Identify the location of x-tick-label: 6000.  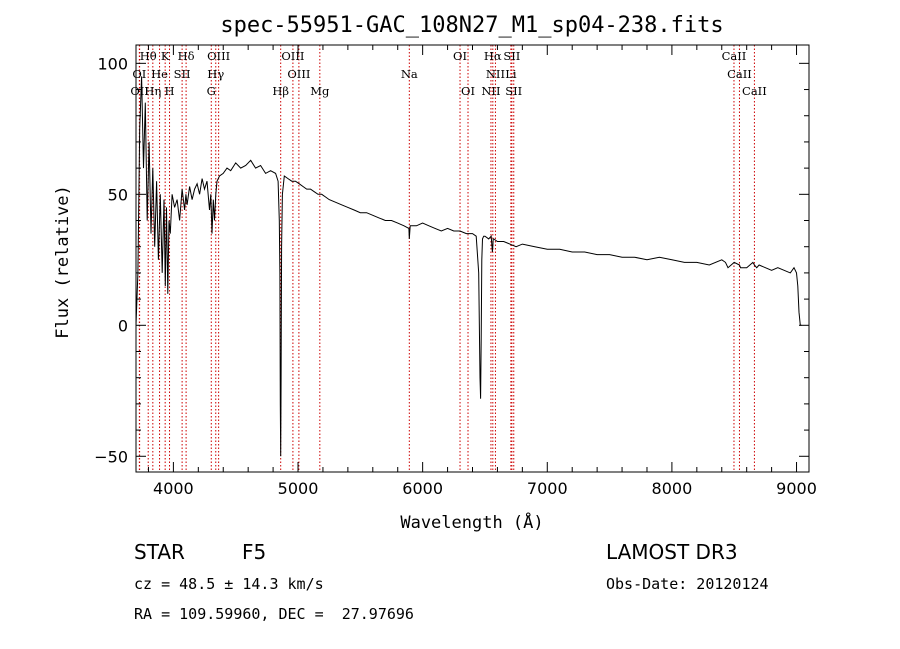
(422, 488).